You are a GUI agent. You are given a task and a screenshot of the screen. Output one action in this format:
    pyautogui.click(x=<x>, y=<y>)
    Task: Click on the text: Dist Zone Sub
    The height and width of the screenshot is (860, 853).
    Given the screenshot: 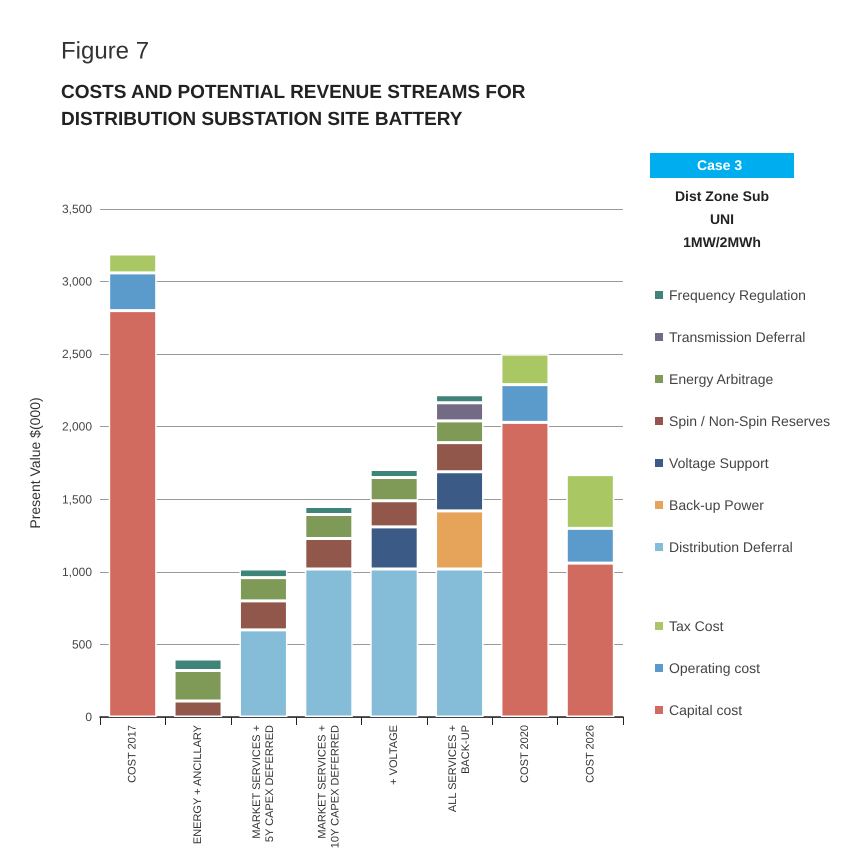 What is the action you would take?
    pyautogui.click(x=722, y=196)
    